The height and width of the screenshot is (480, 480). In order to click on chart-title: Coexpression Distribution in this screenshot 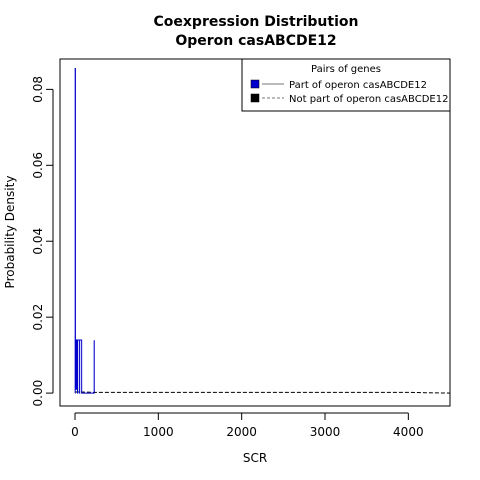, I will do `click(256, 22)`.